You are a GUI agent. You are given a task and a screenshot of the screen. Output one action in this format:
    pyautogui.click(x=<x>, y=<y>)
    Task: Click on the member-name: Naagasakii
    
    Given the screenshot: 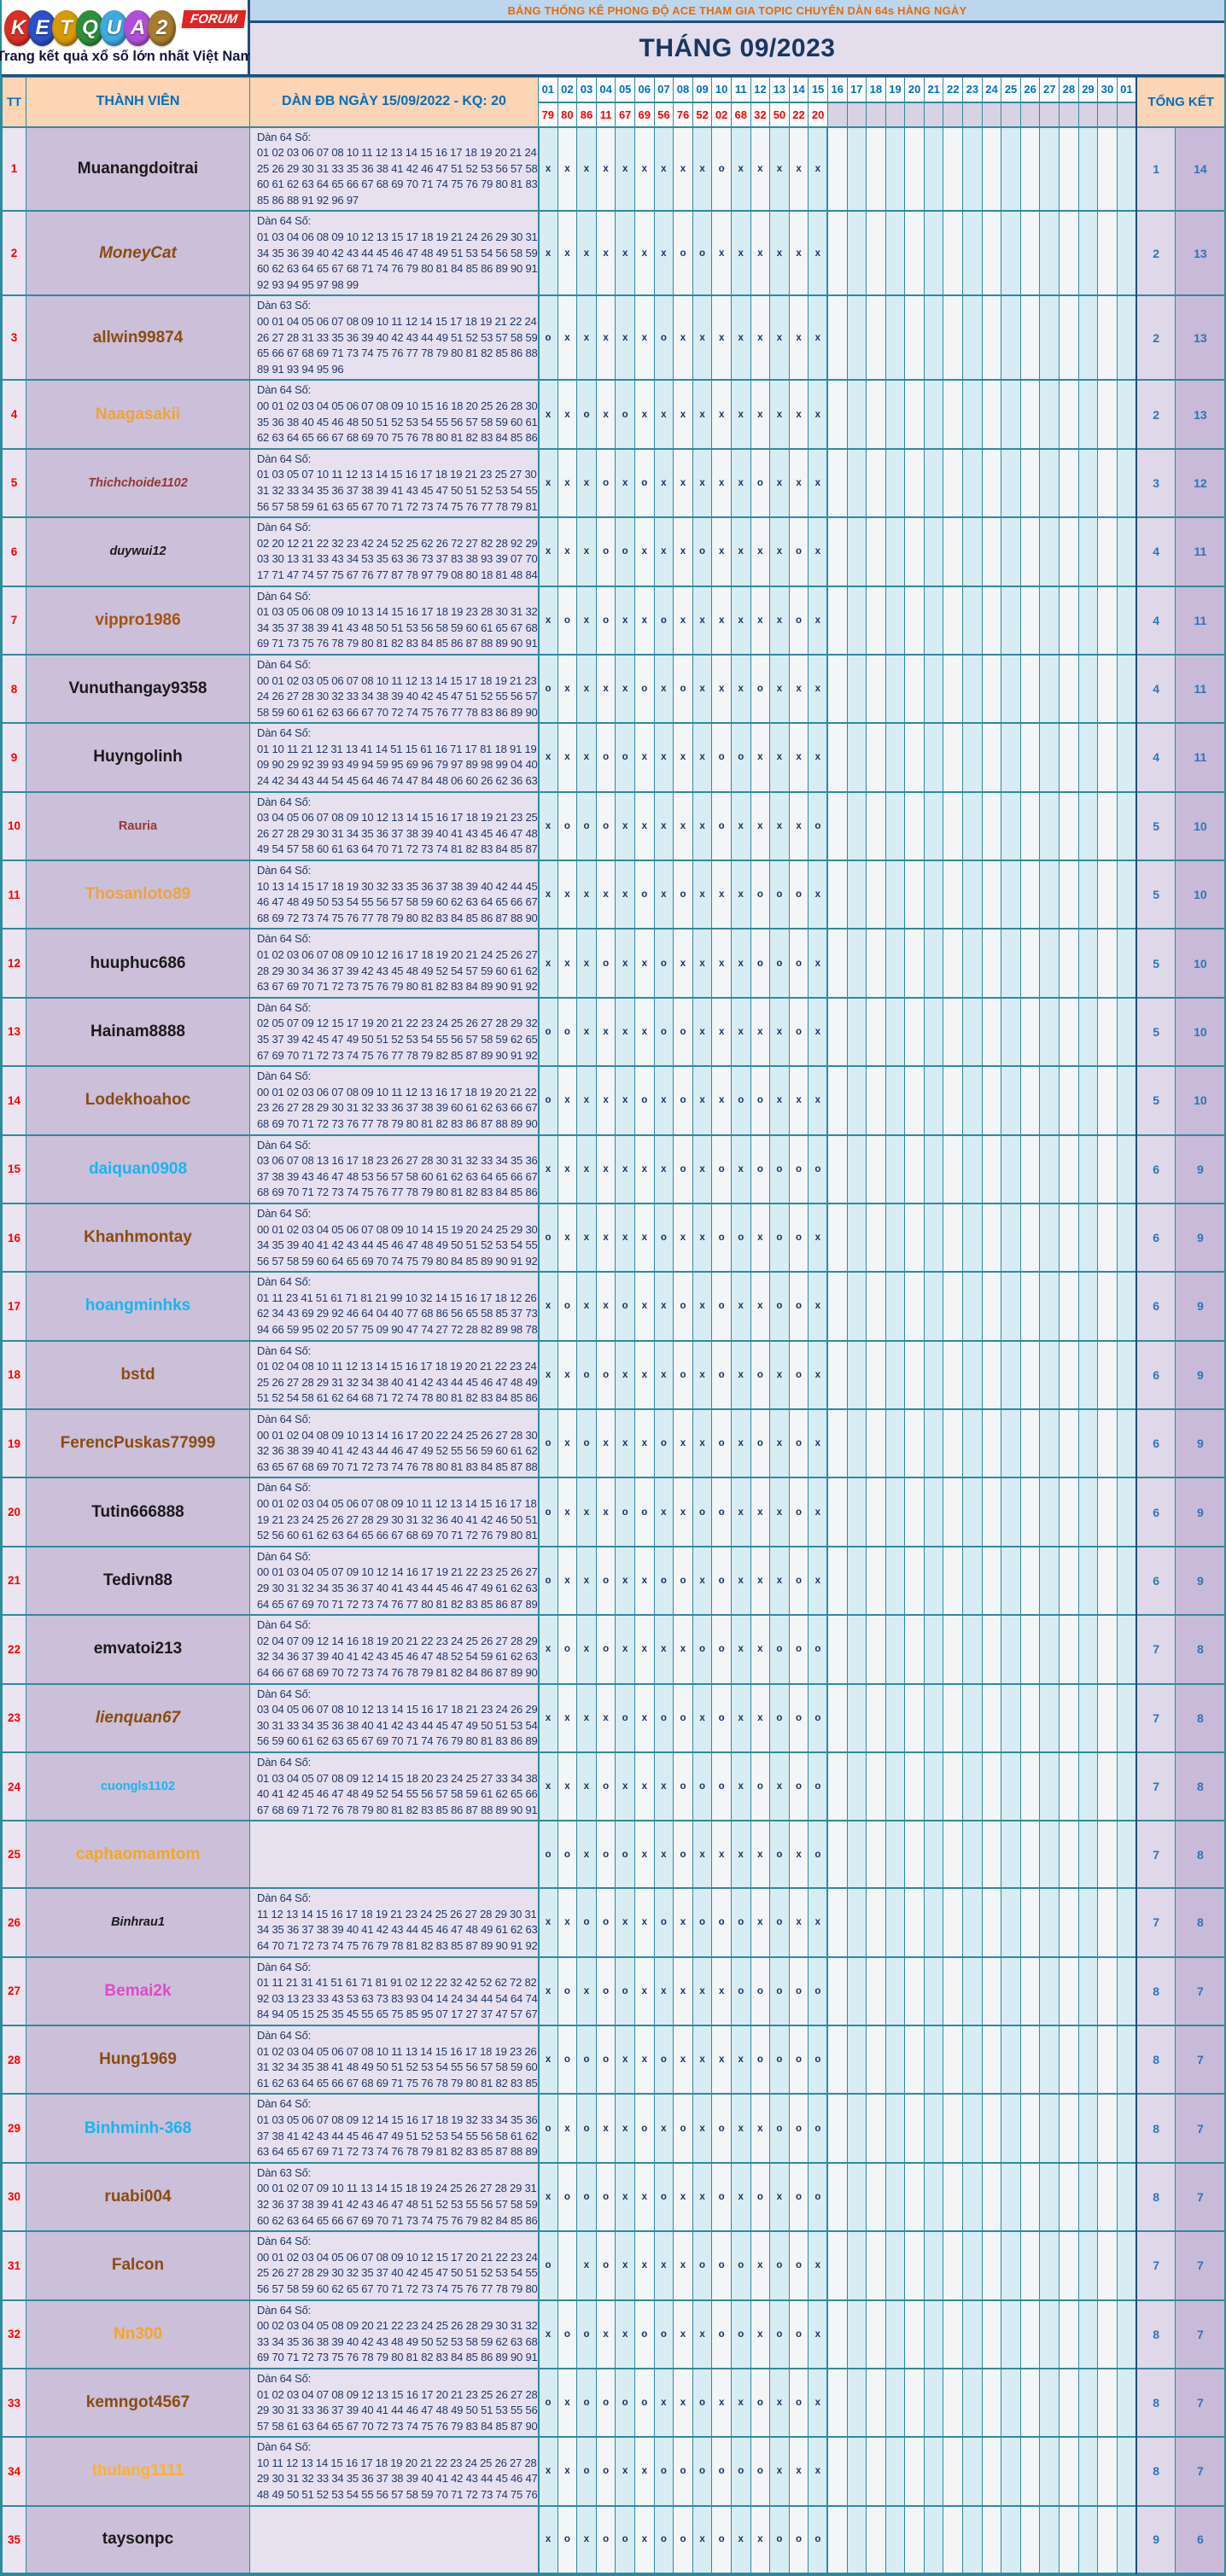 What is the action you would take?
    pyautogui.click(x=138, y=414)
    